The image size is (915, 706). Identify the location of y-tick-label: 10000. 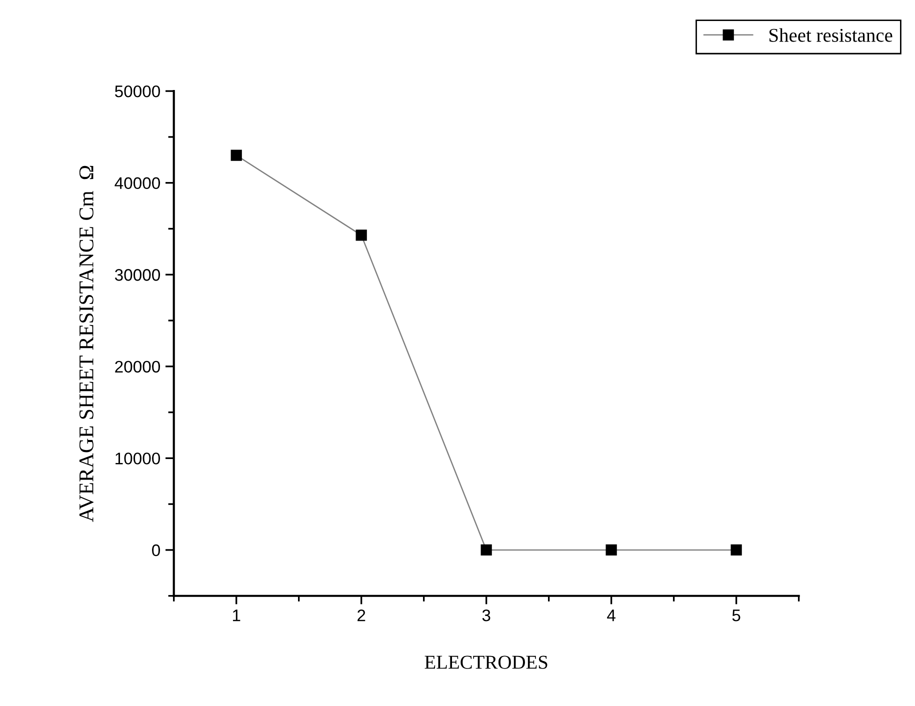
(138, 458).